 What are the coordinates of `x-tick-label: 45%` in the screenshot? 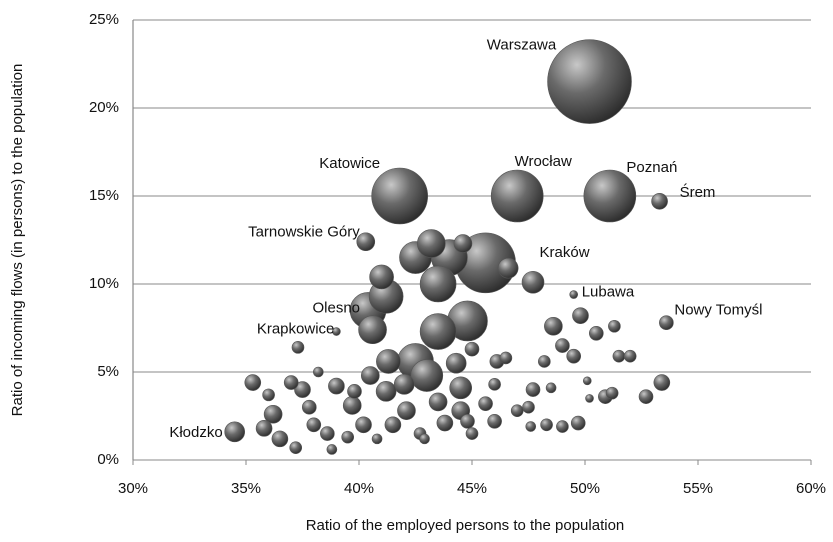 It's located at (472, 488).